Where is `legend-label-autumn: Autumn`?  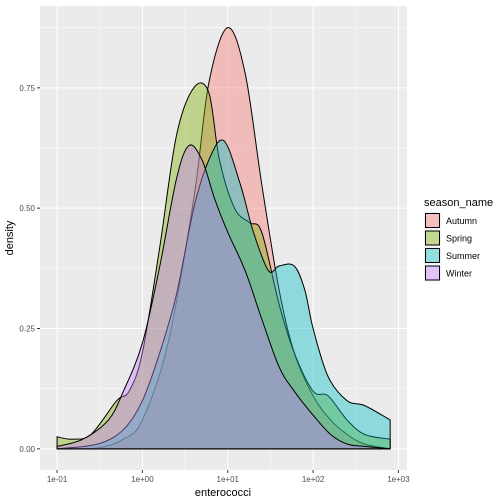 legend-label-autumn: Autumn is located at coordinates (461, 221).